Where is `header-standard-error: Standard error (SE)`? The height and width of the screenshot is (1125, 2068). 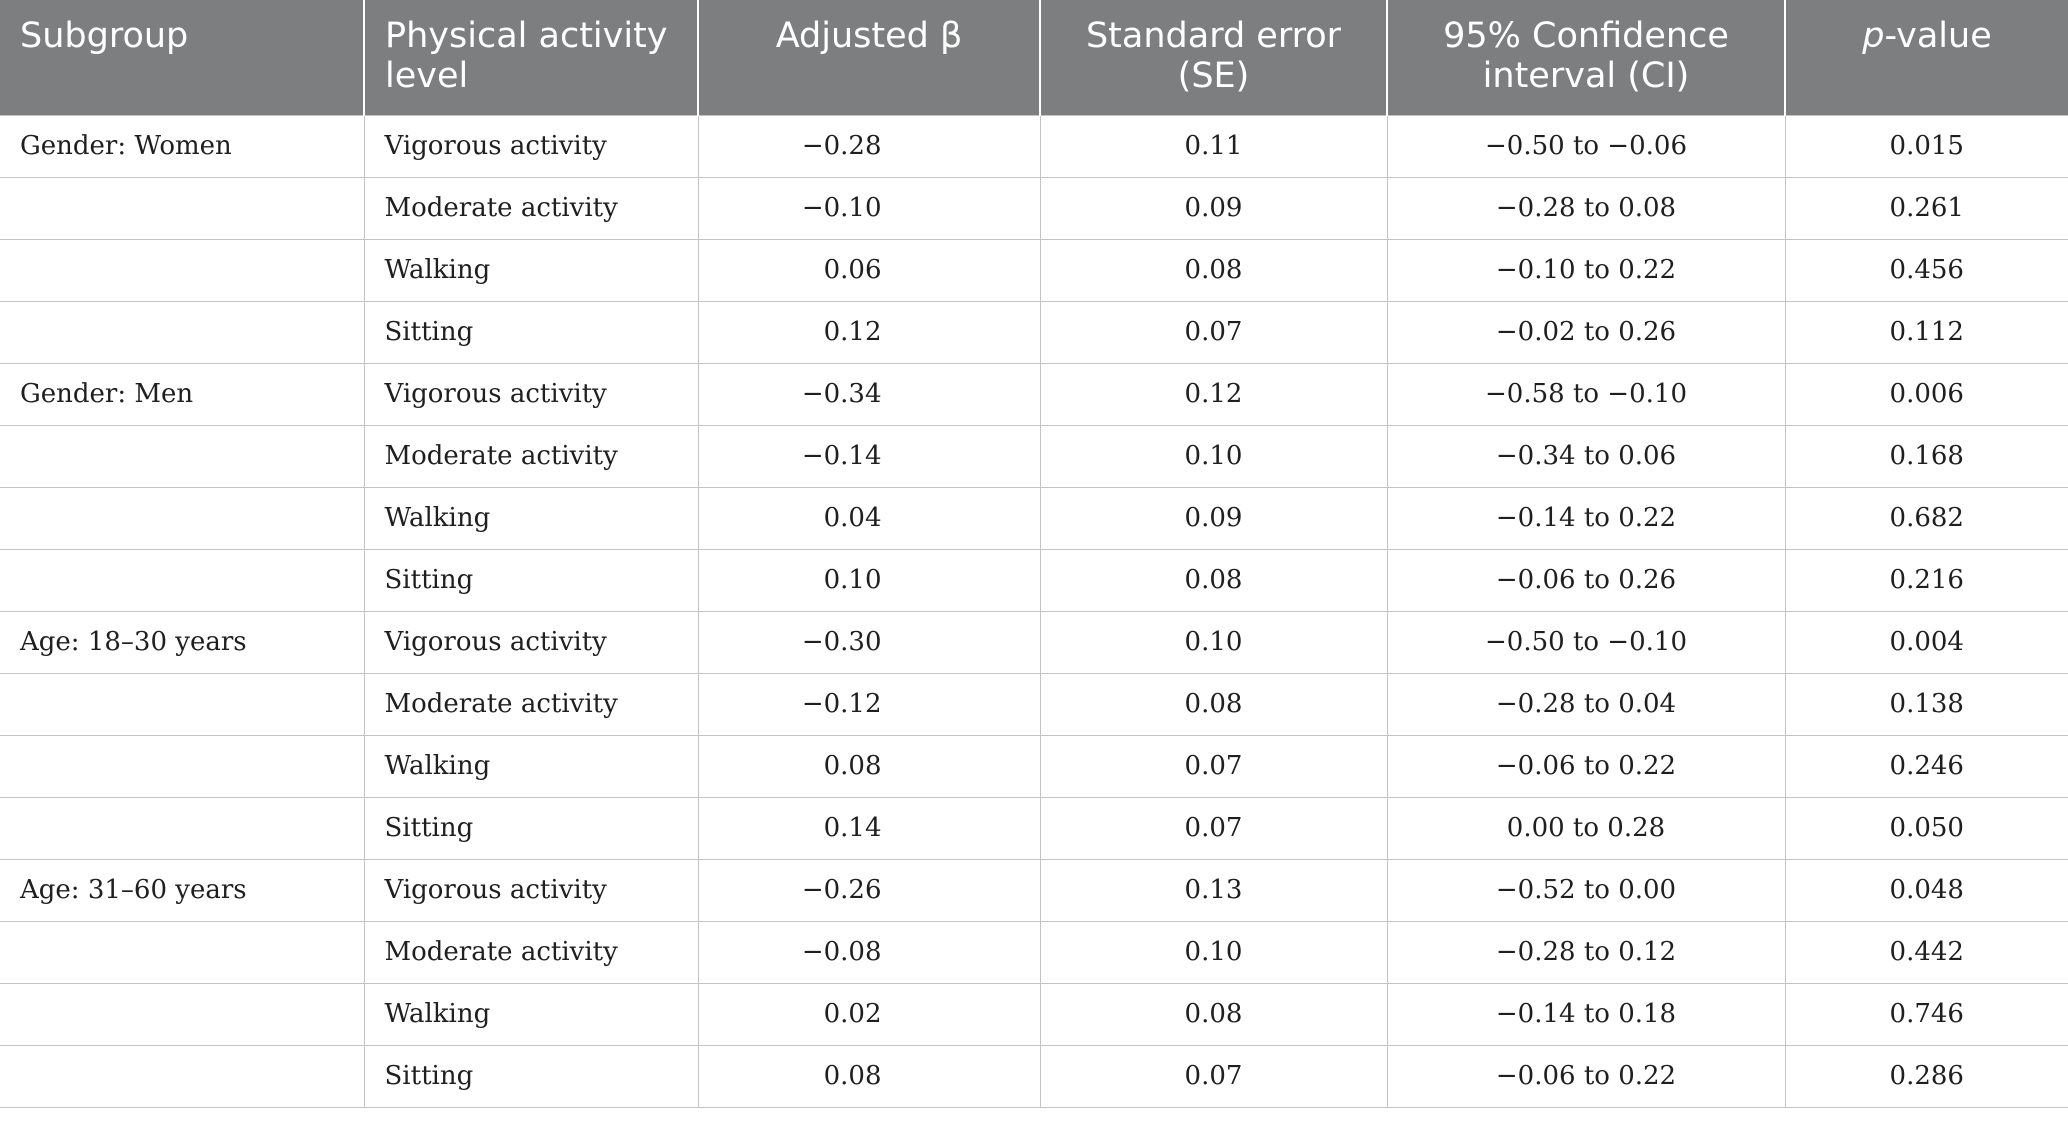
header-standard-error: Standard error (SE) is located at coordinates (1213, 57).